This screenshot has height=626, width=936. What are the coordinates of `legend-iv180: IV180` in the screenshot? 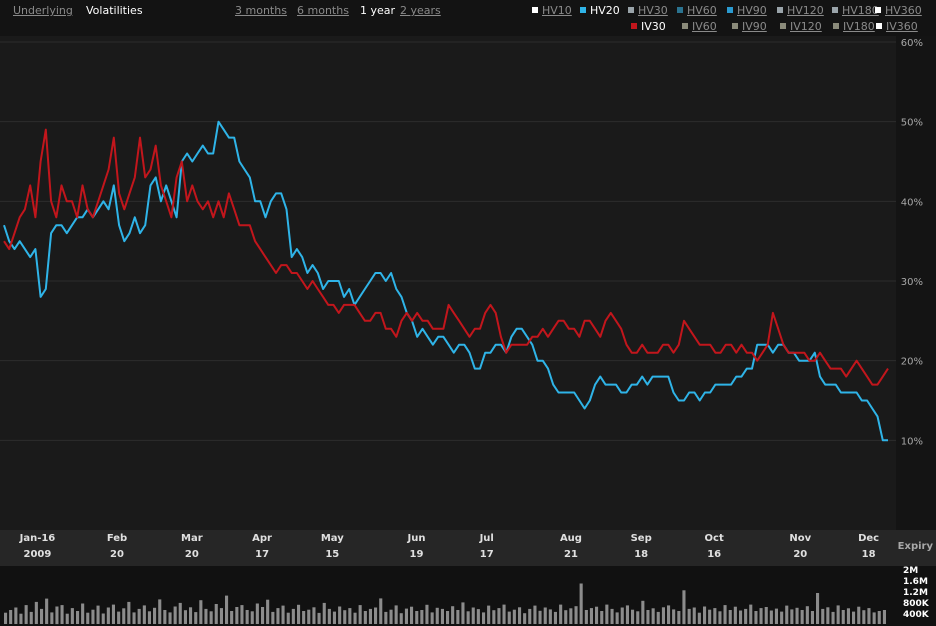 It's located at (854, 26).